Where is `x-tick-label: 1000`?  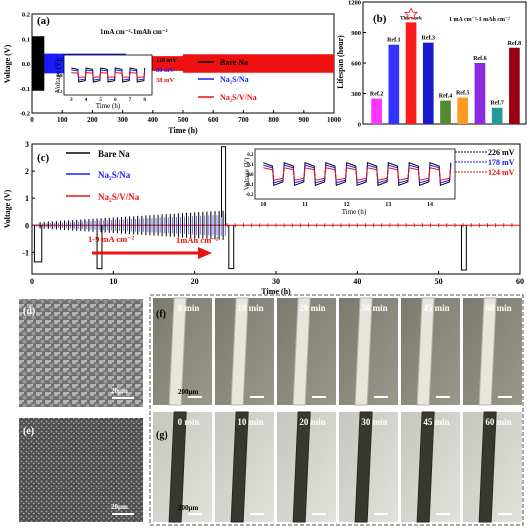
x-tick-label: 1000 is located at coordinates (334, 120).